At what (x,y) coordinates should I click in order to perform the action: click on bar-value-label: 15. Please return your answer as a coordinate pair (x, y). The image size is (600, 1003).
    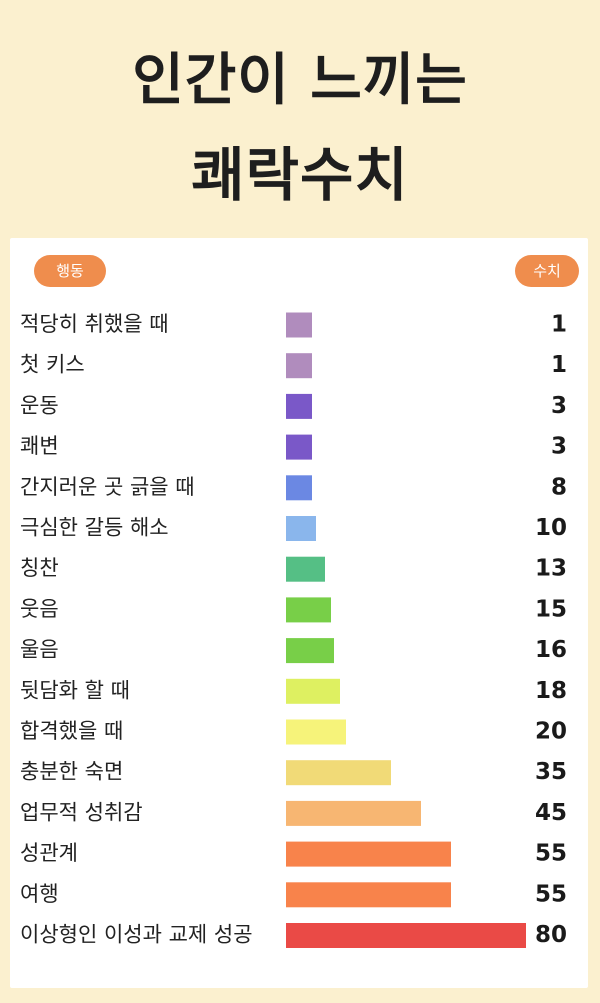
    Looking at the image, I should click on (551, 609).